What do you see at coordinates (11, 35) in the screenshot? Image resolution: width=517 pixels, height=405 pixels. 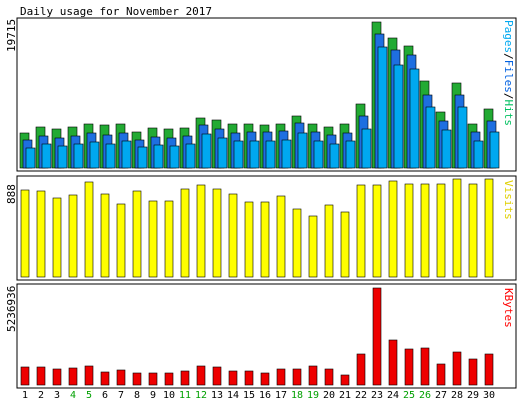 I see `hits-ymax-label: 19715` at bounding box center [11, 35].